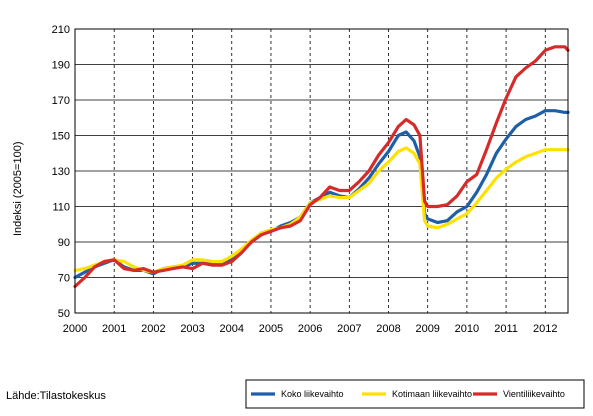 This screenshot has width=593, height=416. I want to click on x-tick-label: 2008, so click(388, 329).